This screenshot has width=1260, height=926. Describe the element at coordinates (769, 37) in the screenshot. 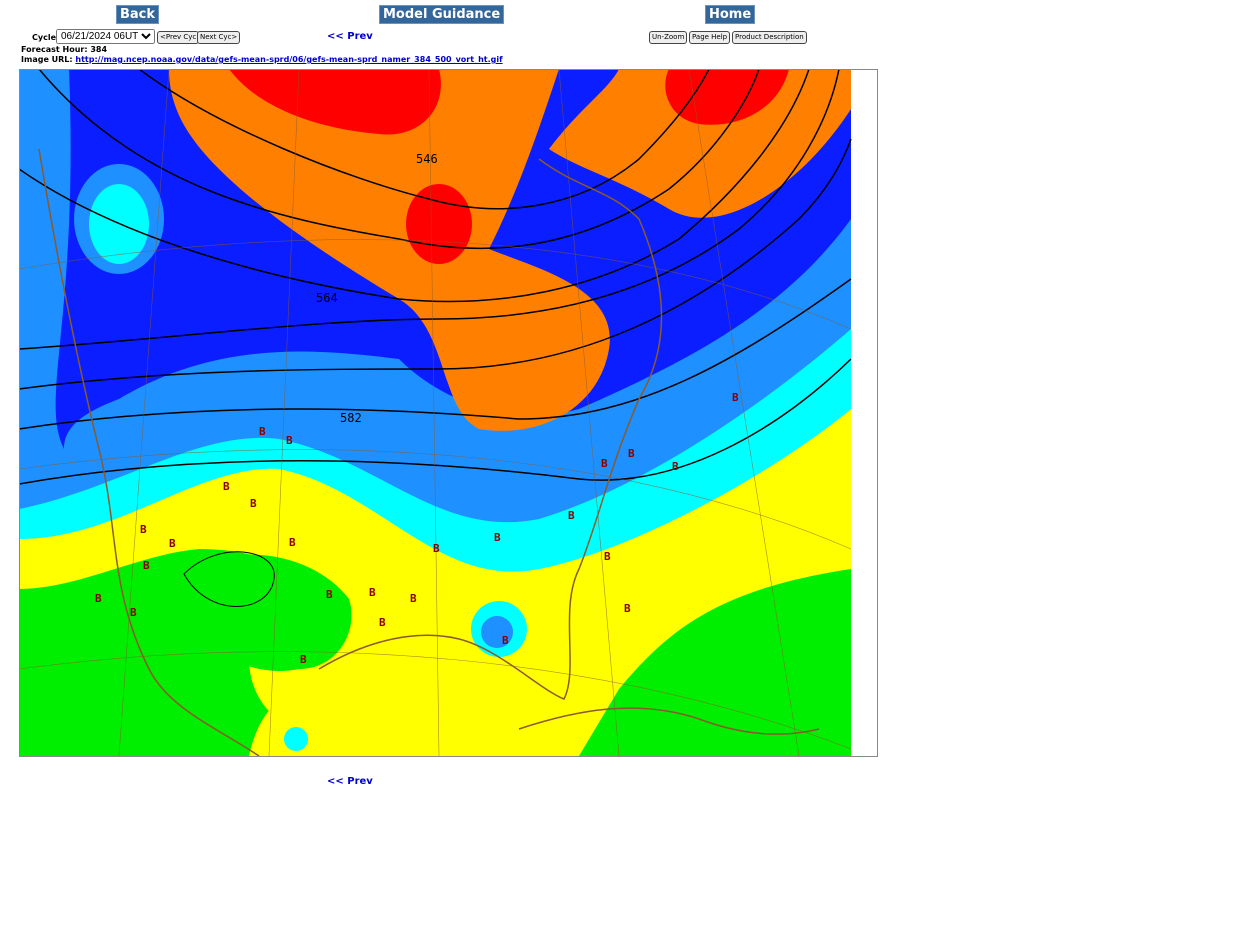

I see `product-description-button: Product Description` at that location.